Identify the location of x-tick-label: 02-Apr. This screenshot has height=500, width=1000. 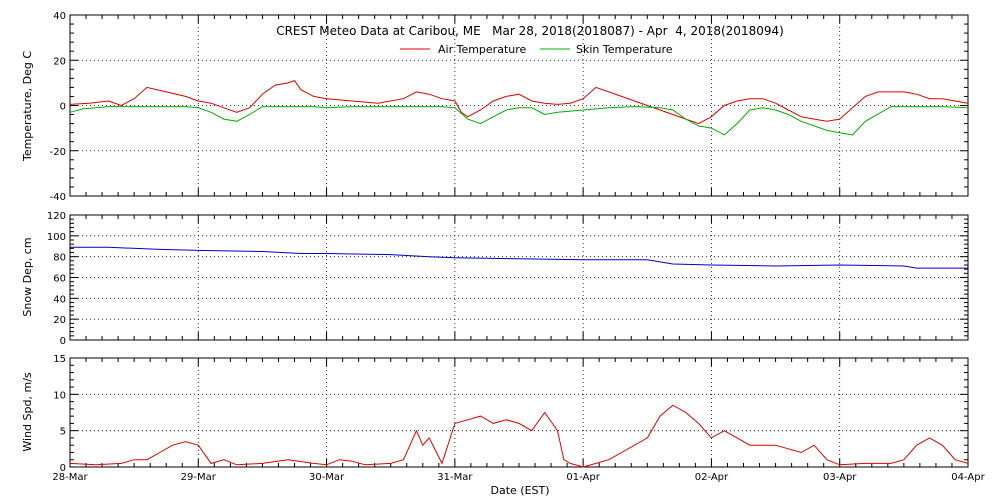
(712, 477).